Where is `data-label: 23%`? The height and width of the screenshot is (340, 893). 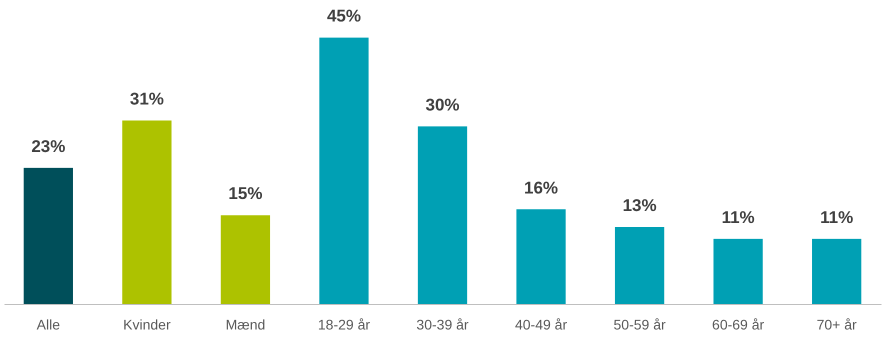
data-label: 23% is located at coordinates (48, 146).